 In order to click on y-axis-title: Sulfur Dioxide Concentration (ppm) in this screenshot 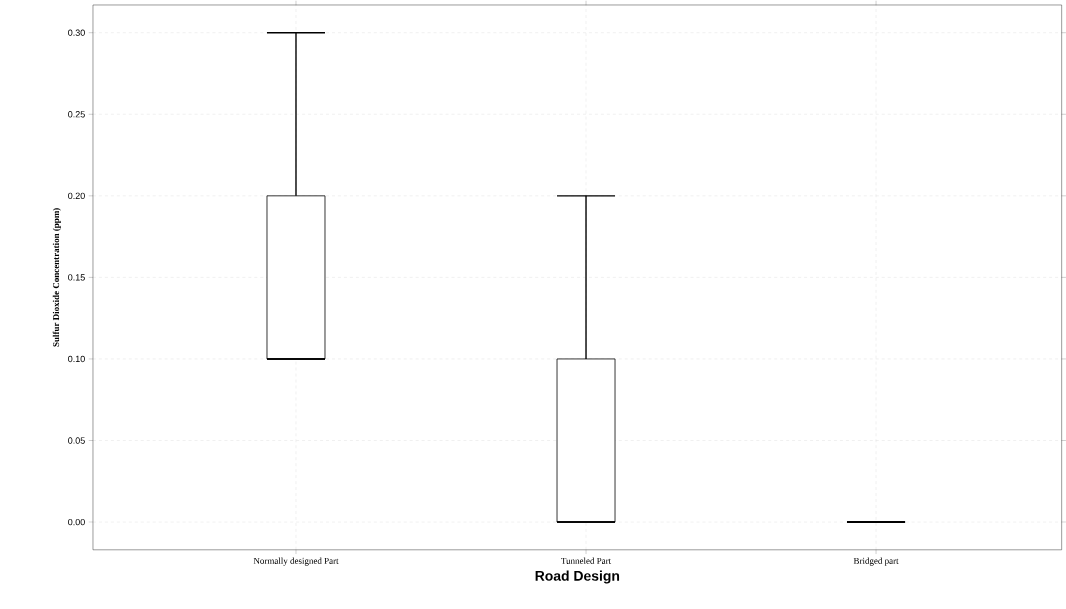, I will do `click(56, 277)`.